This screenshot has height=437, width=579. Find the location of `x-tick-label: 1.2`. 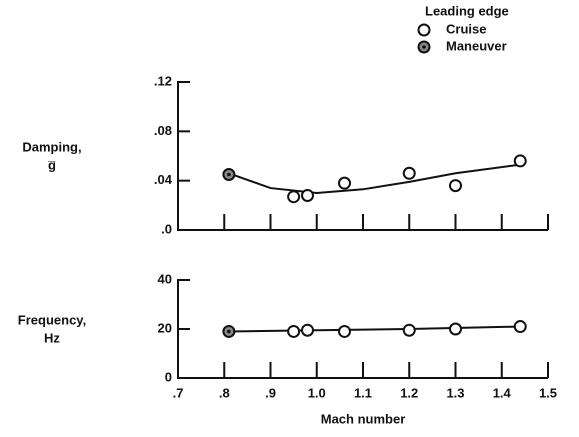

x-tick-label: 1.2 is located at coordinates (409, 392).